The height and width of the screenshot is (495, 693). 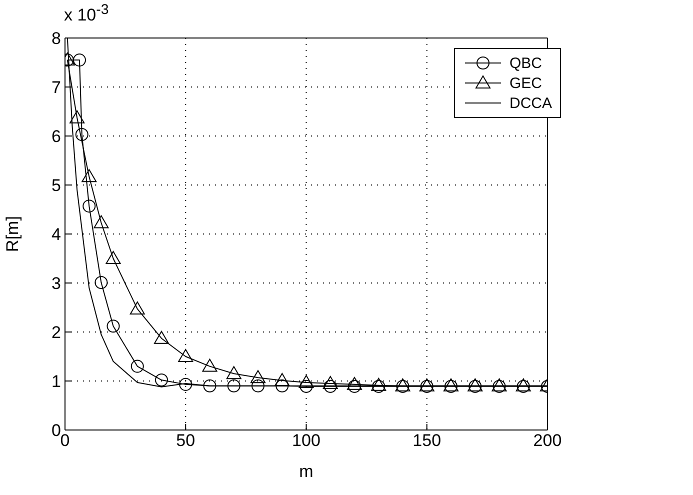 What do you see at coordinates (12, 234) in the screenshot?
I see `y-axis-title: R[m]` at bounding box center [12, 234].